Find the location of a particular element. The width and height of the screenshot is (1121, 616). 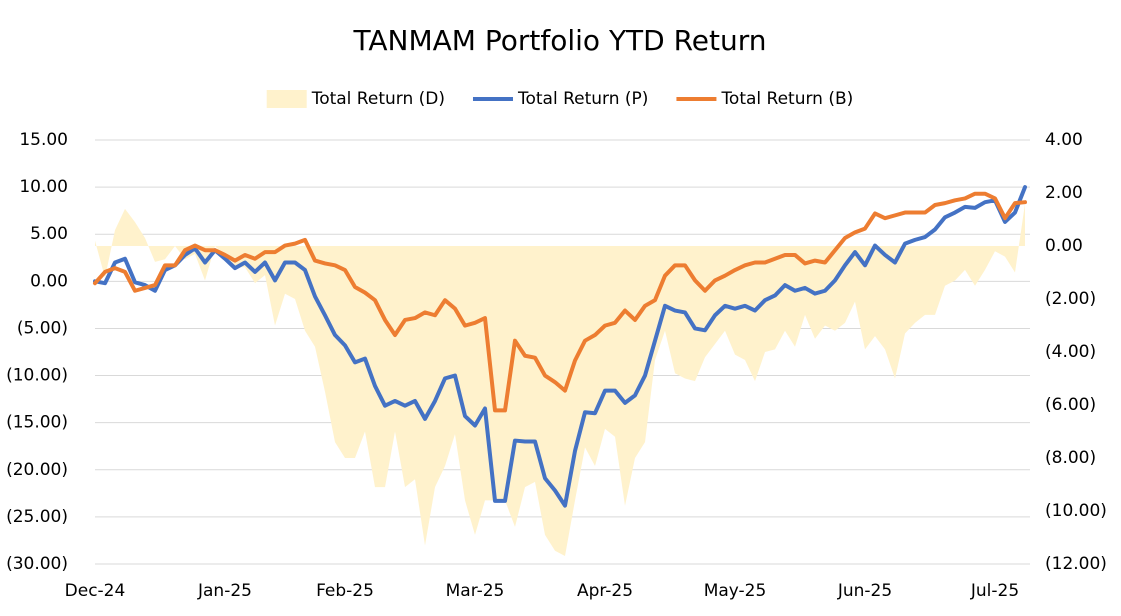

x-tick-label: Feb-25 is located at coordinates (345, 591).